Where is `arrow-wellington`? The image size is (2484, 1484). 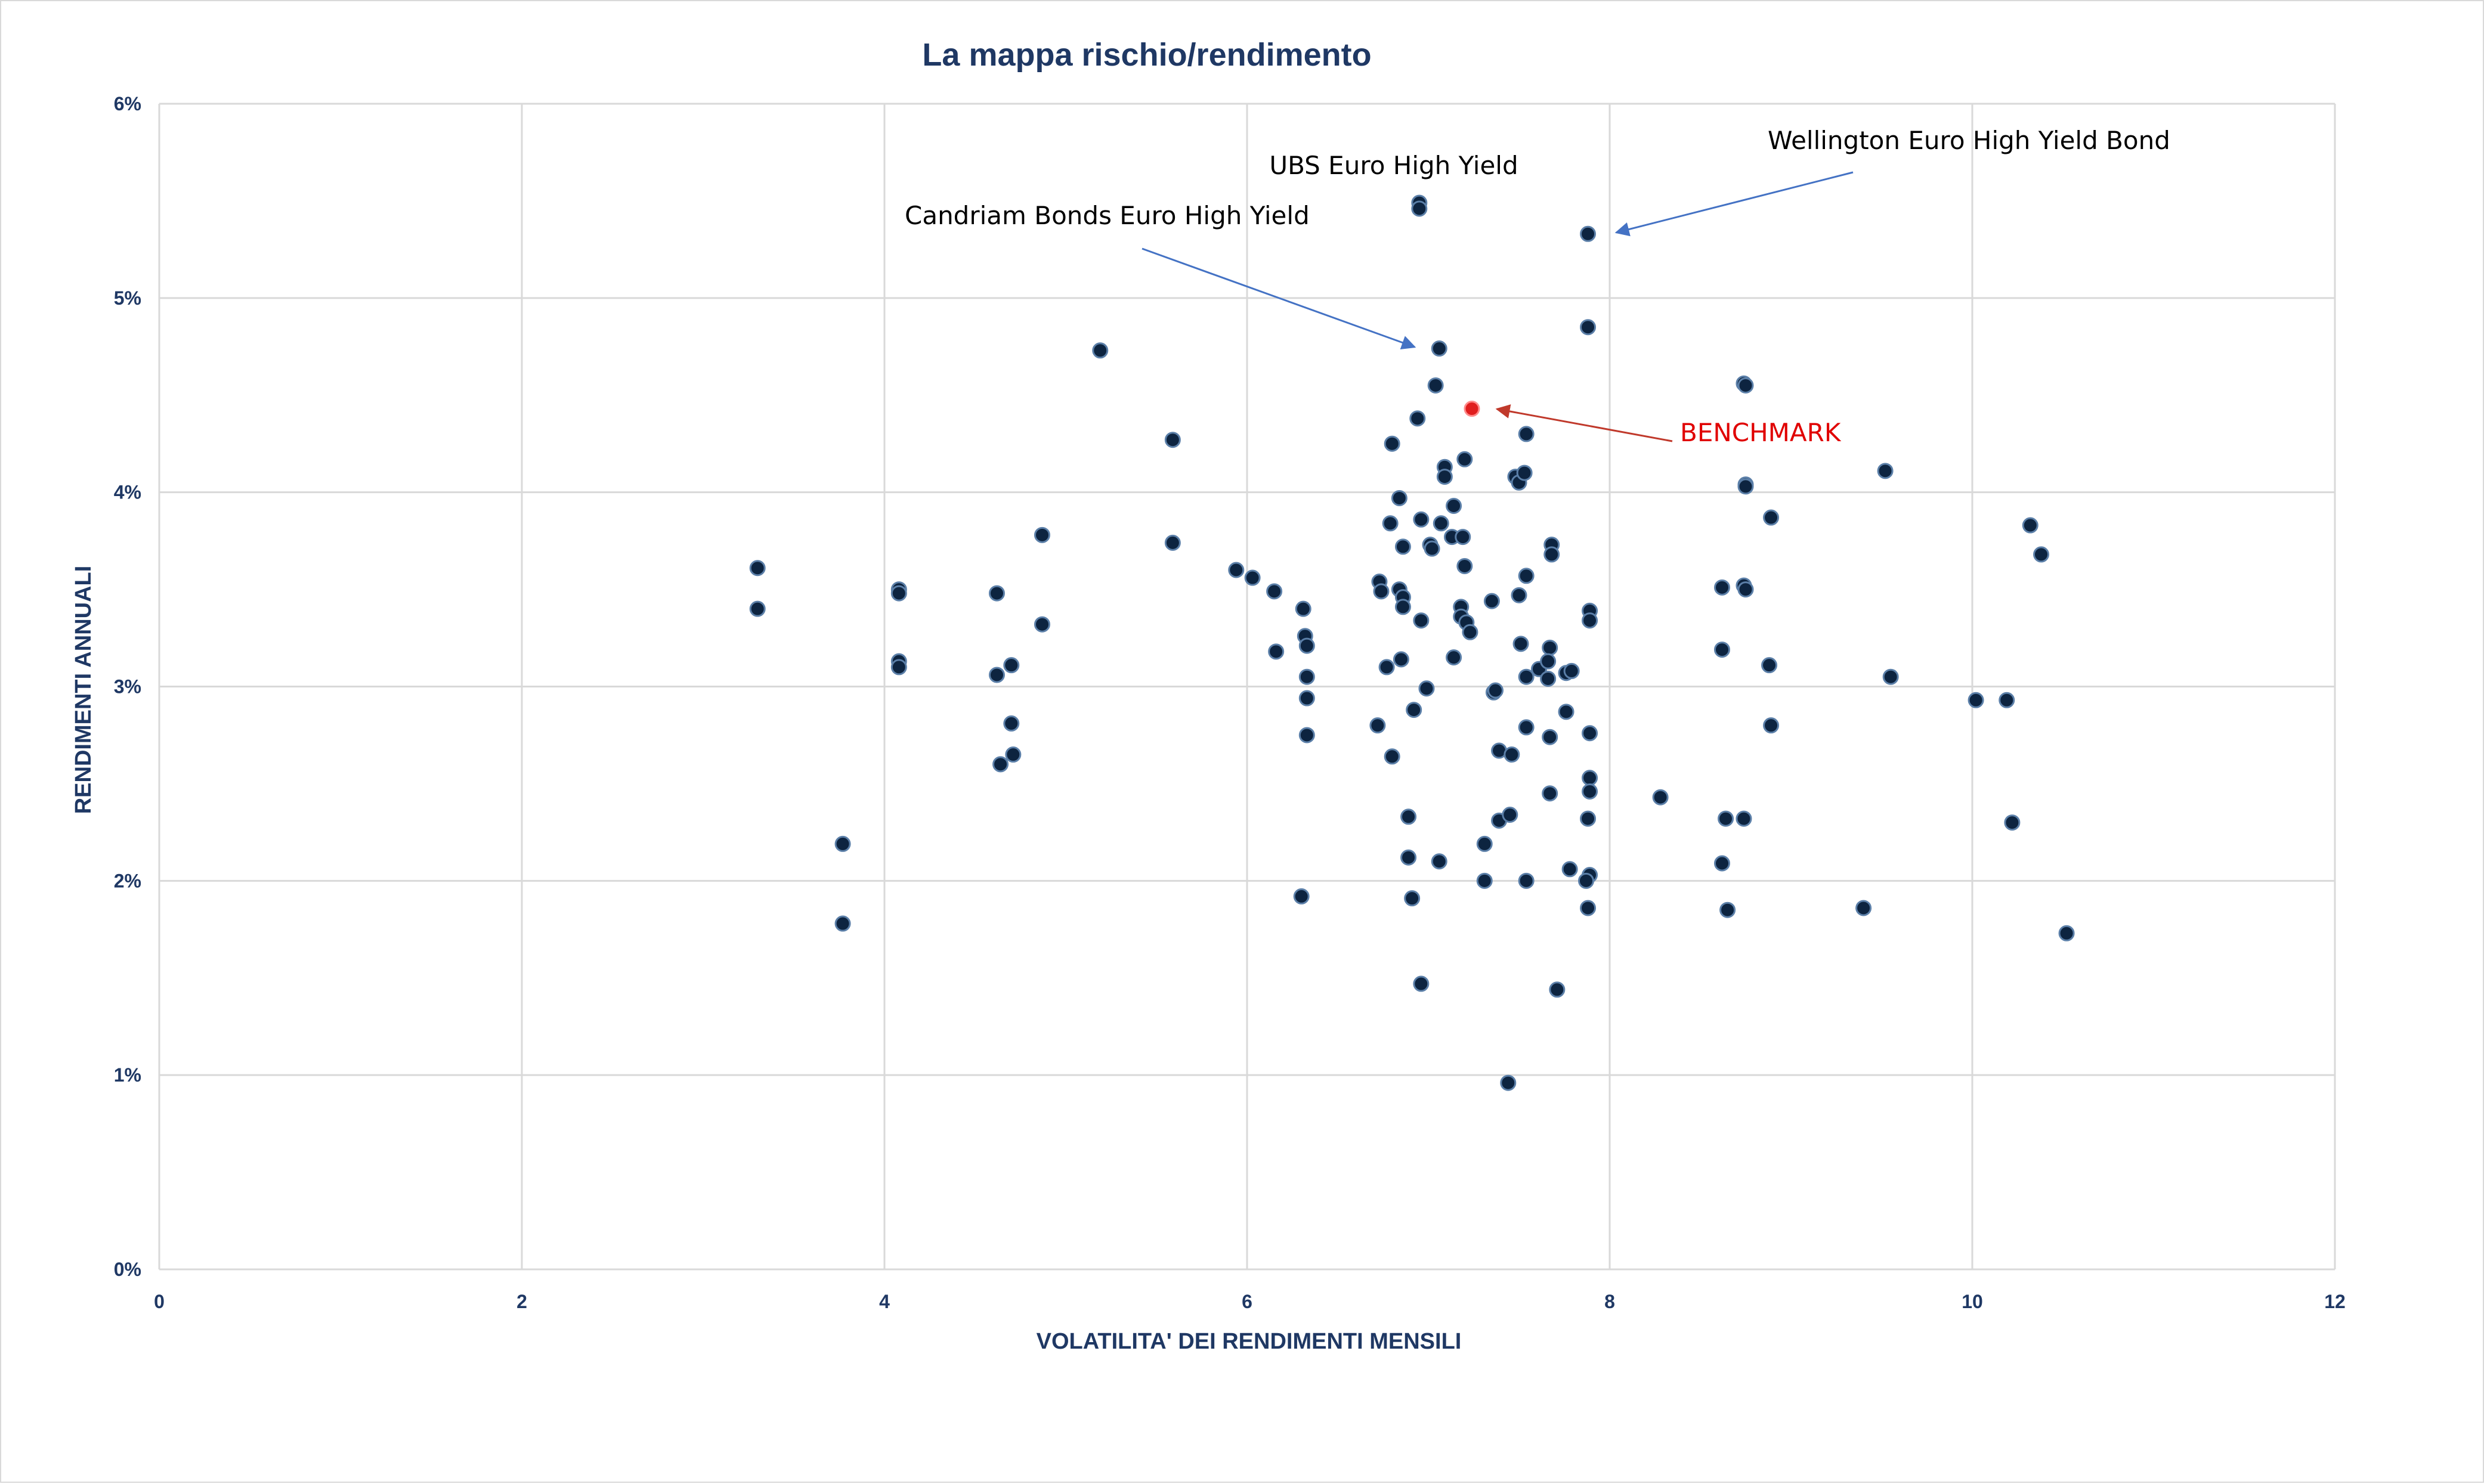 arrow-wellington is located at coordinates (1734, 204).